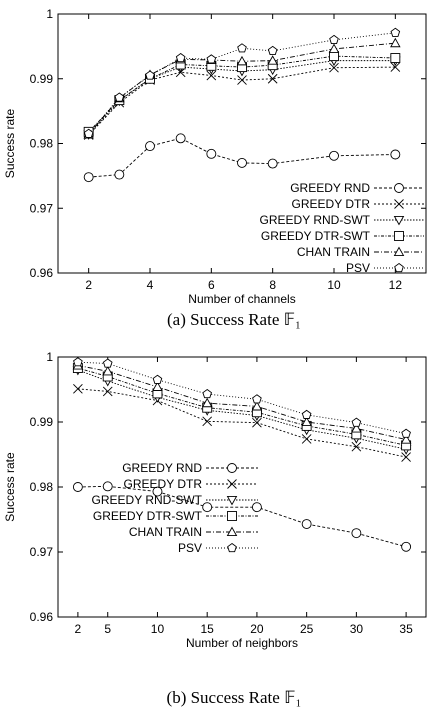 The height and width of the screenshot is (715, 444). What do you see at coordinates (42, 617) in the screenshot?
I see `y-tick-label: 0.96` at bounding box center [42, 617].